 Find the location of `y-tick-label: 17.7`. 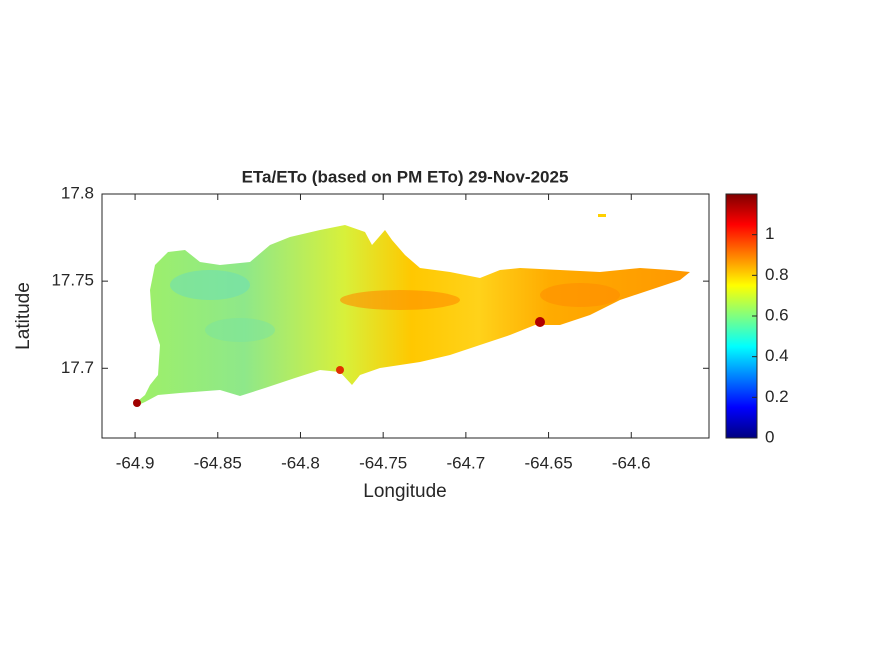

y-tick-label: 17.7 is located at coordinates (77, 367).